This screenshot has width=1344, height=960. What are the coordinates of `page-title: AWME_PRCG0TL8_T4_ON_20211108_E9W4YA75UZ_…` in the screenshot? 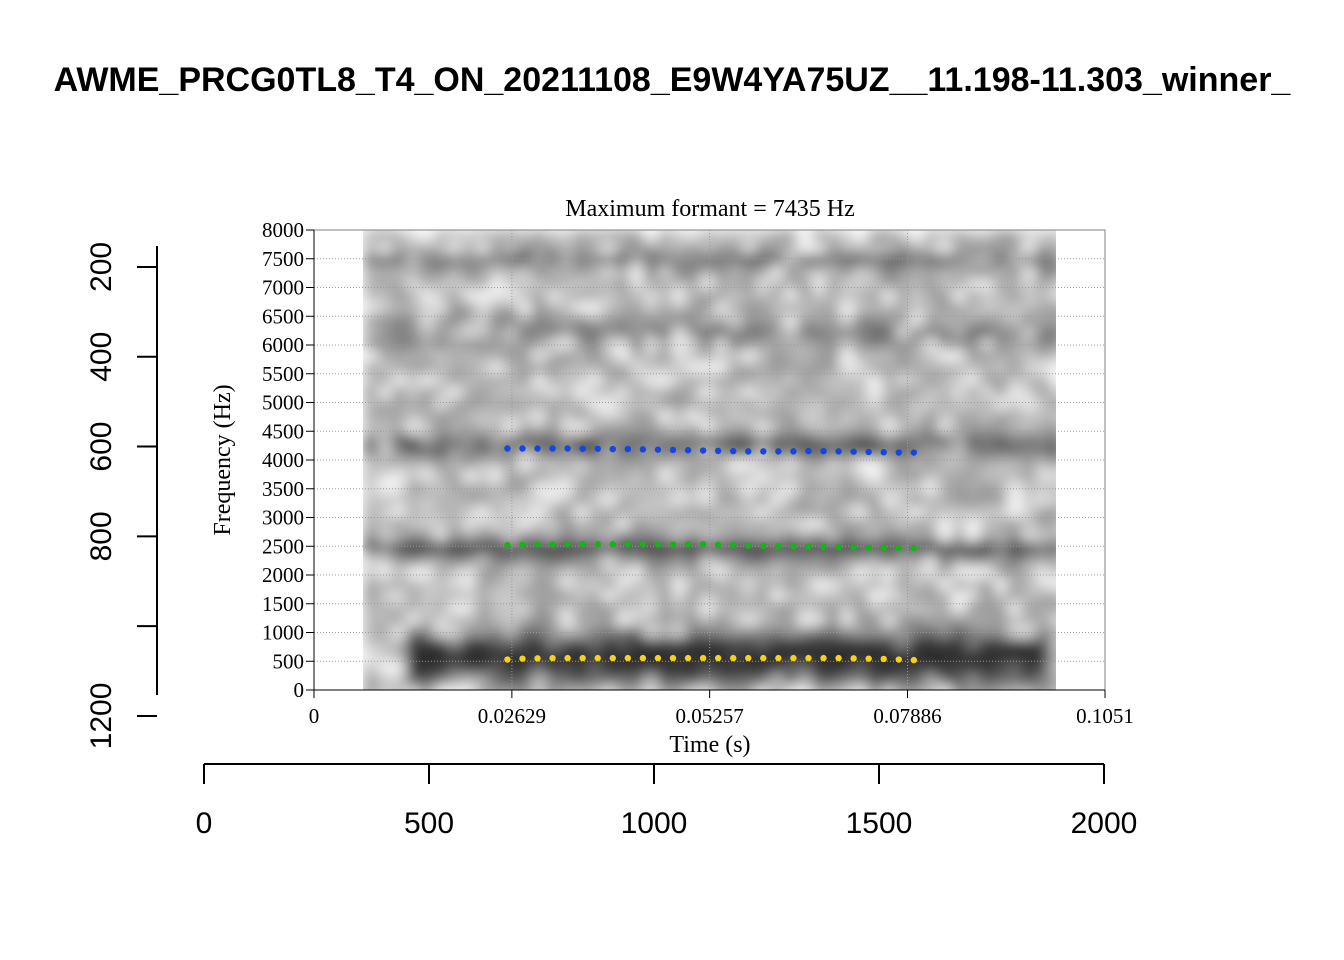 It's located at (673, 80).